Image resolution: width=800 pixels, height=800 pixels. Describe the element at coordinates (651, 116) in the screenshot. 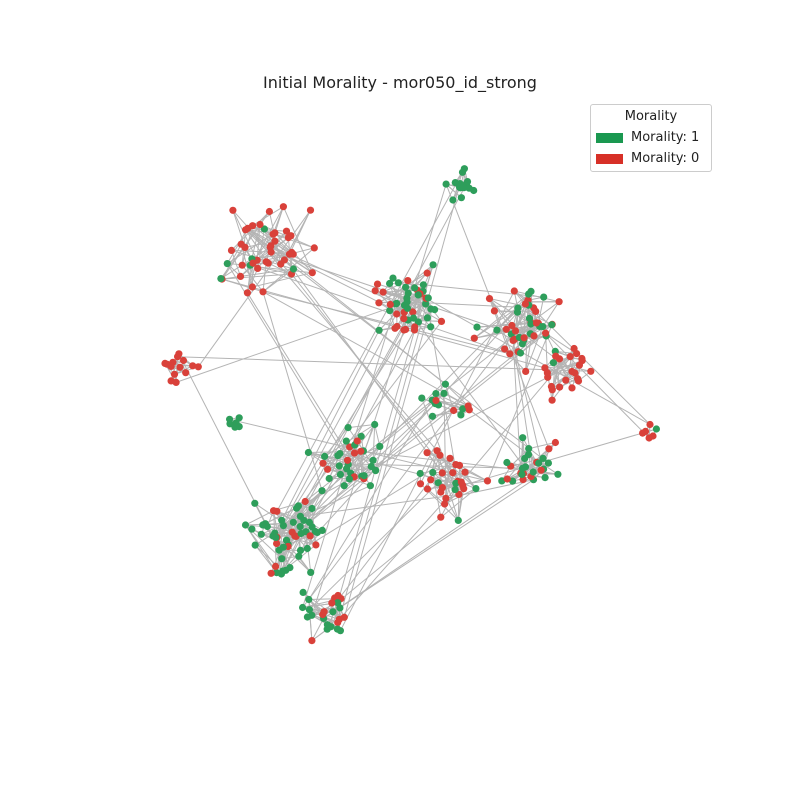

I see `legend-title: Morality` at that location.